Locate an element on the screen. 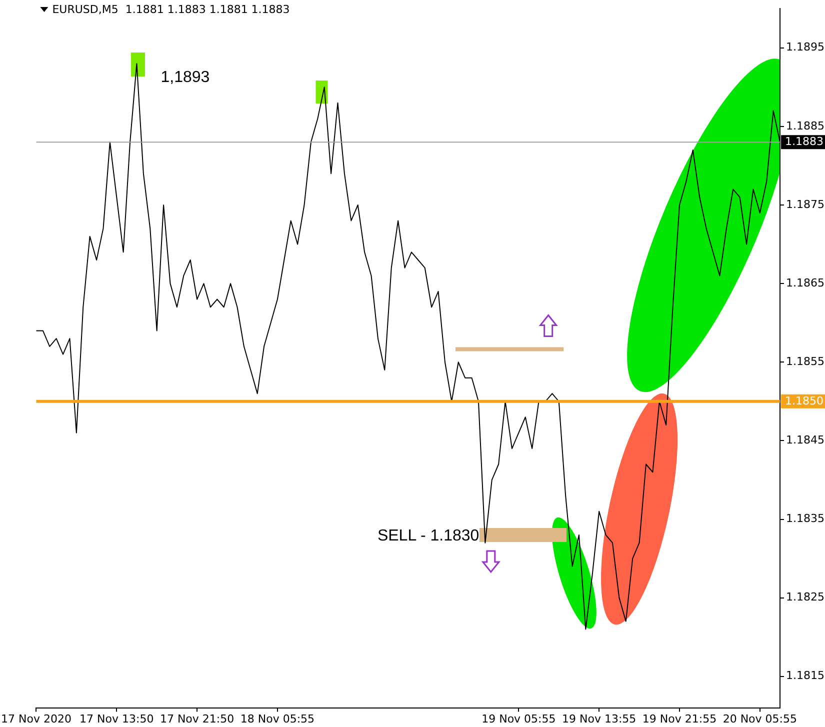 Image resolution: width=825 pixels, height=727 pixels. annotation: SELL - 1.1830 is located at coordinates (428, 535).